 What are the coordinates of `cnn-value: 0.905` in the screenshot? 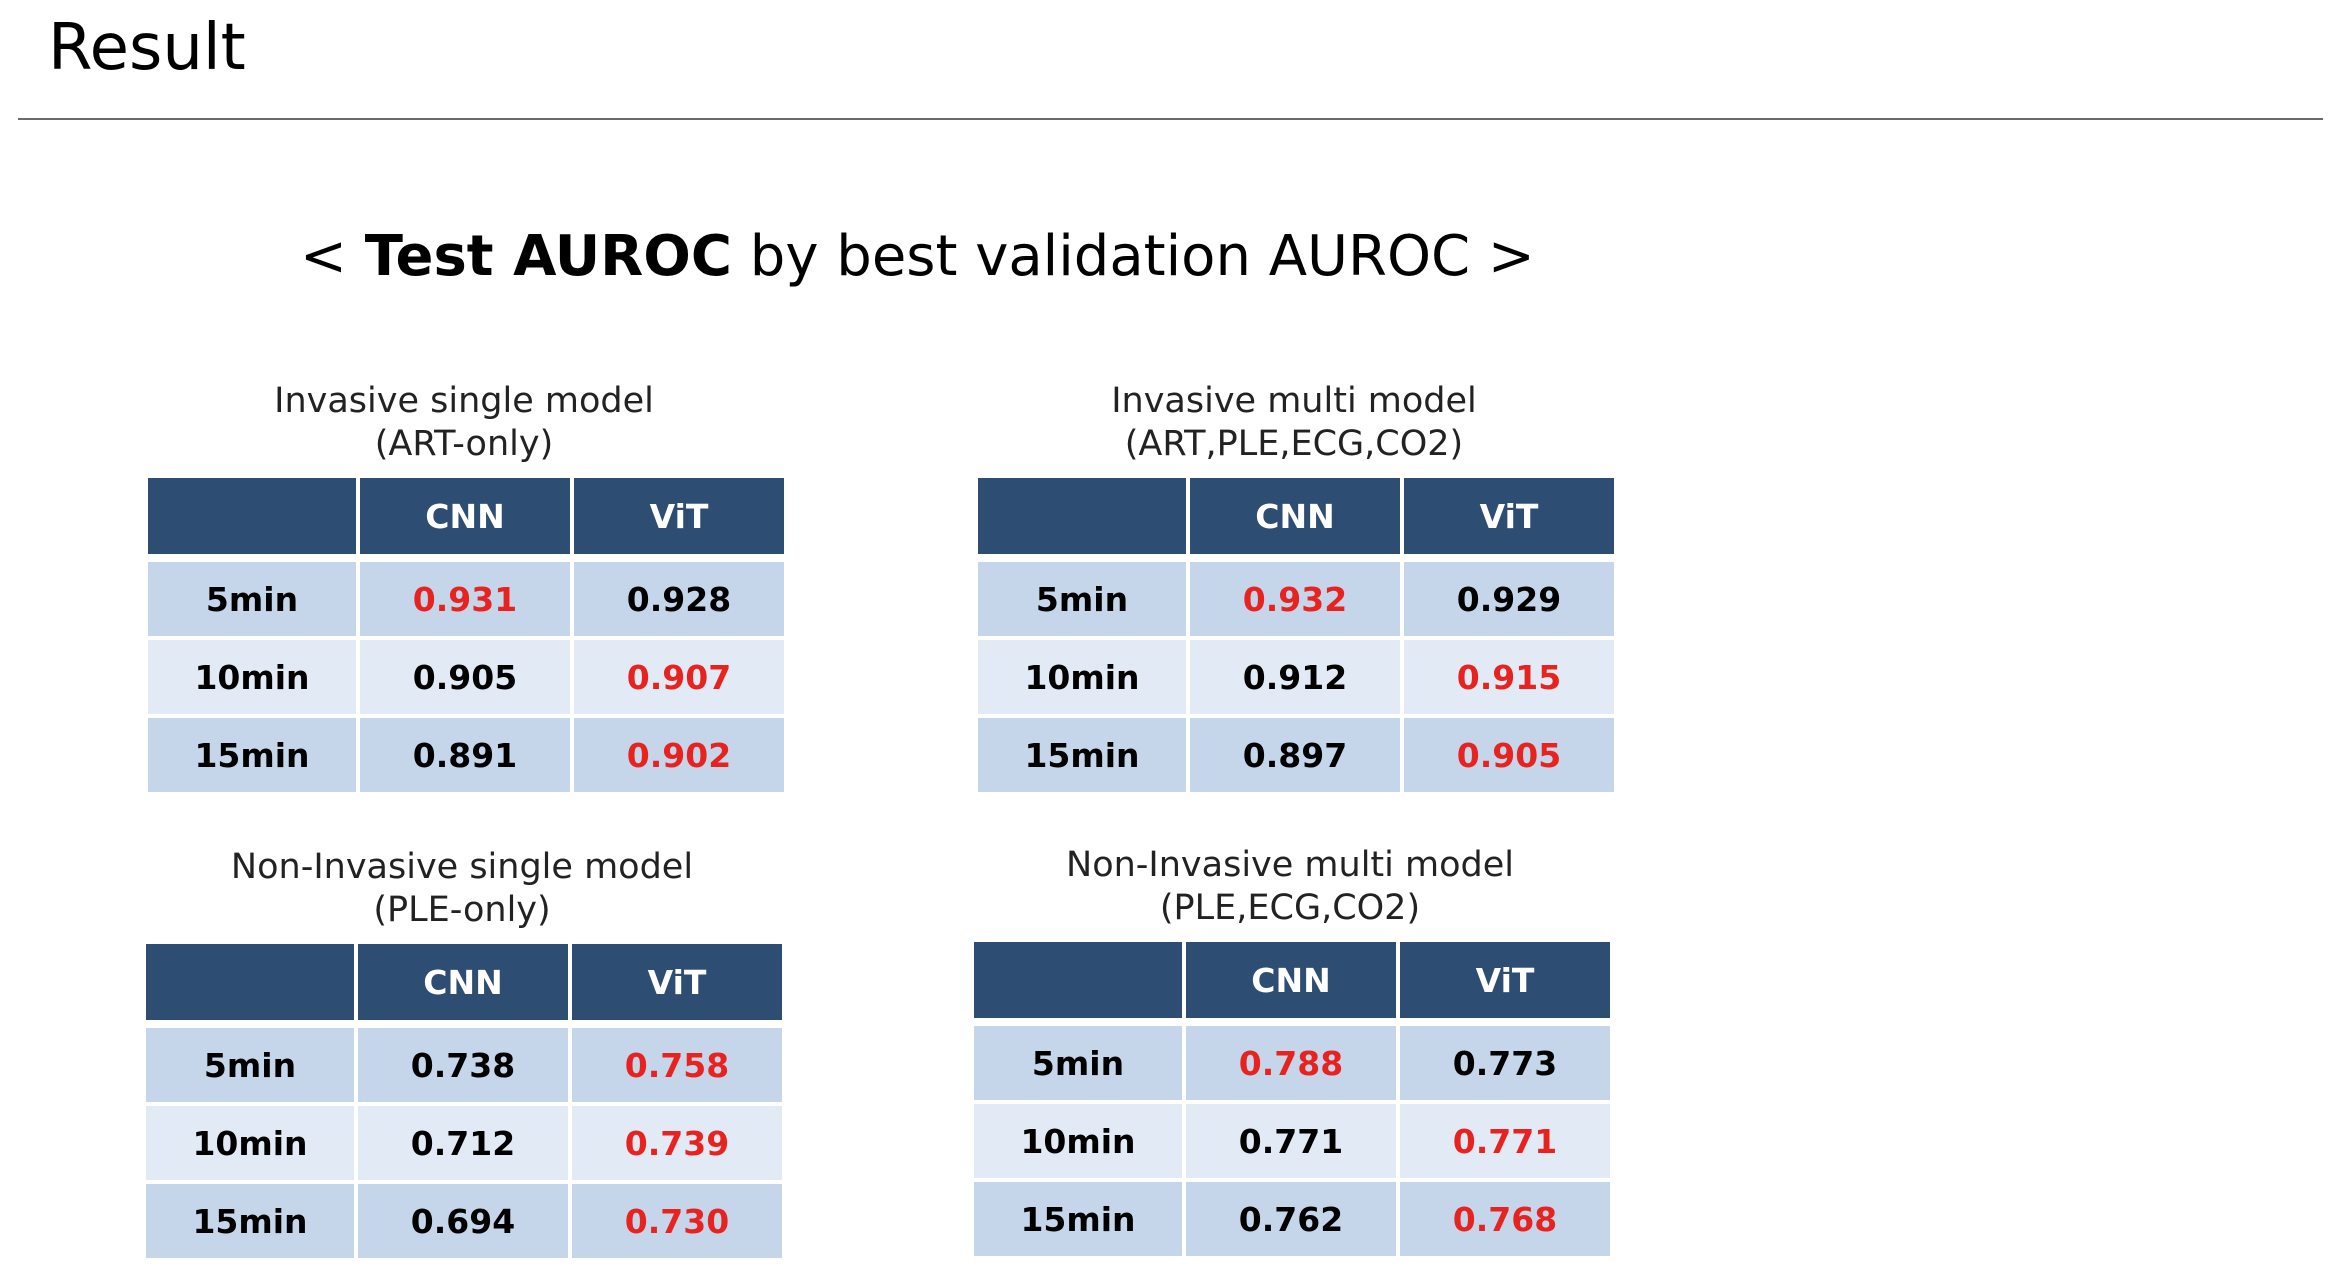 It's located at (465, 677).